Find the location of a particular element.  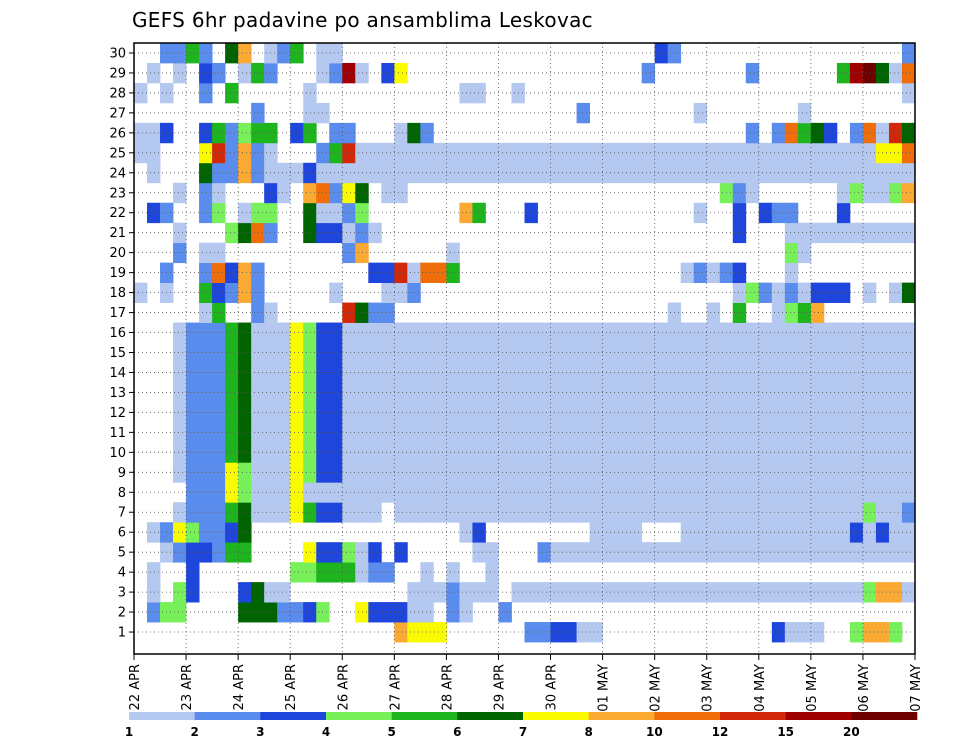

x-tick-label: 02 MAY is located at coordinates (656, 688).